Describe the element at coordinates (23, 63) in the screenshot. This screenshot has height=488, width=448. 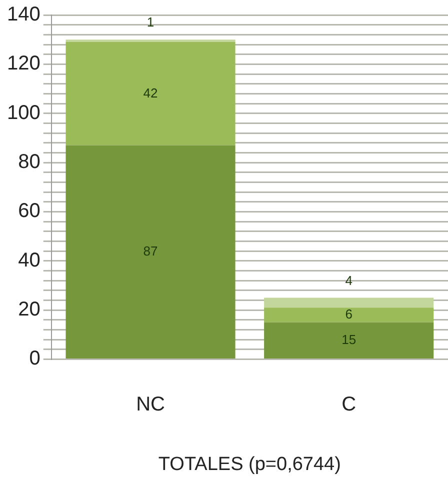
I see `y-tick-label: 120` at that location.